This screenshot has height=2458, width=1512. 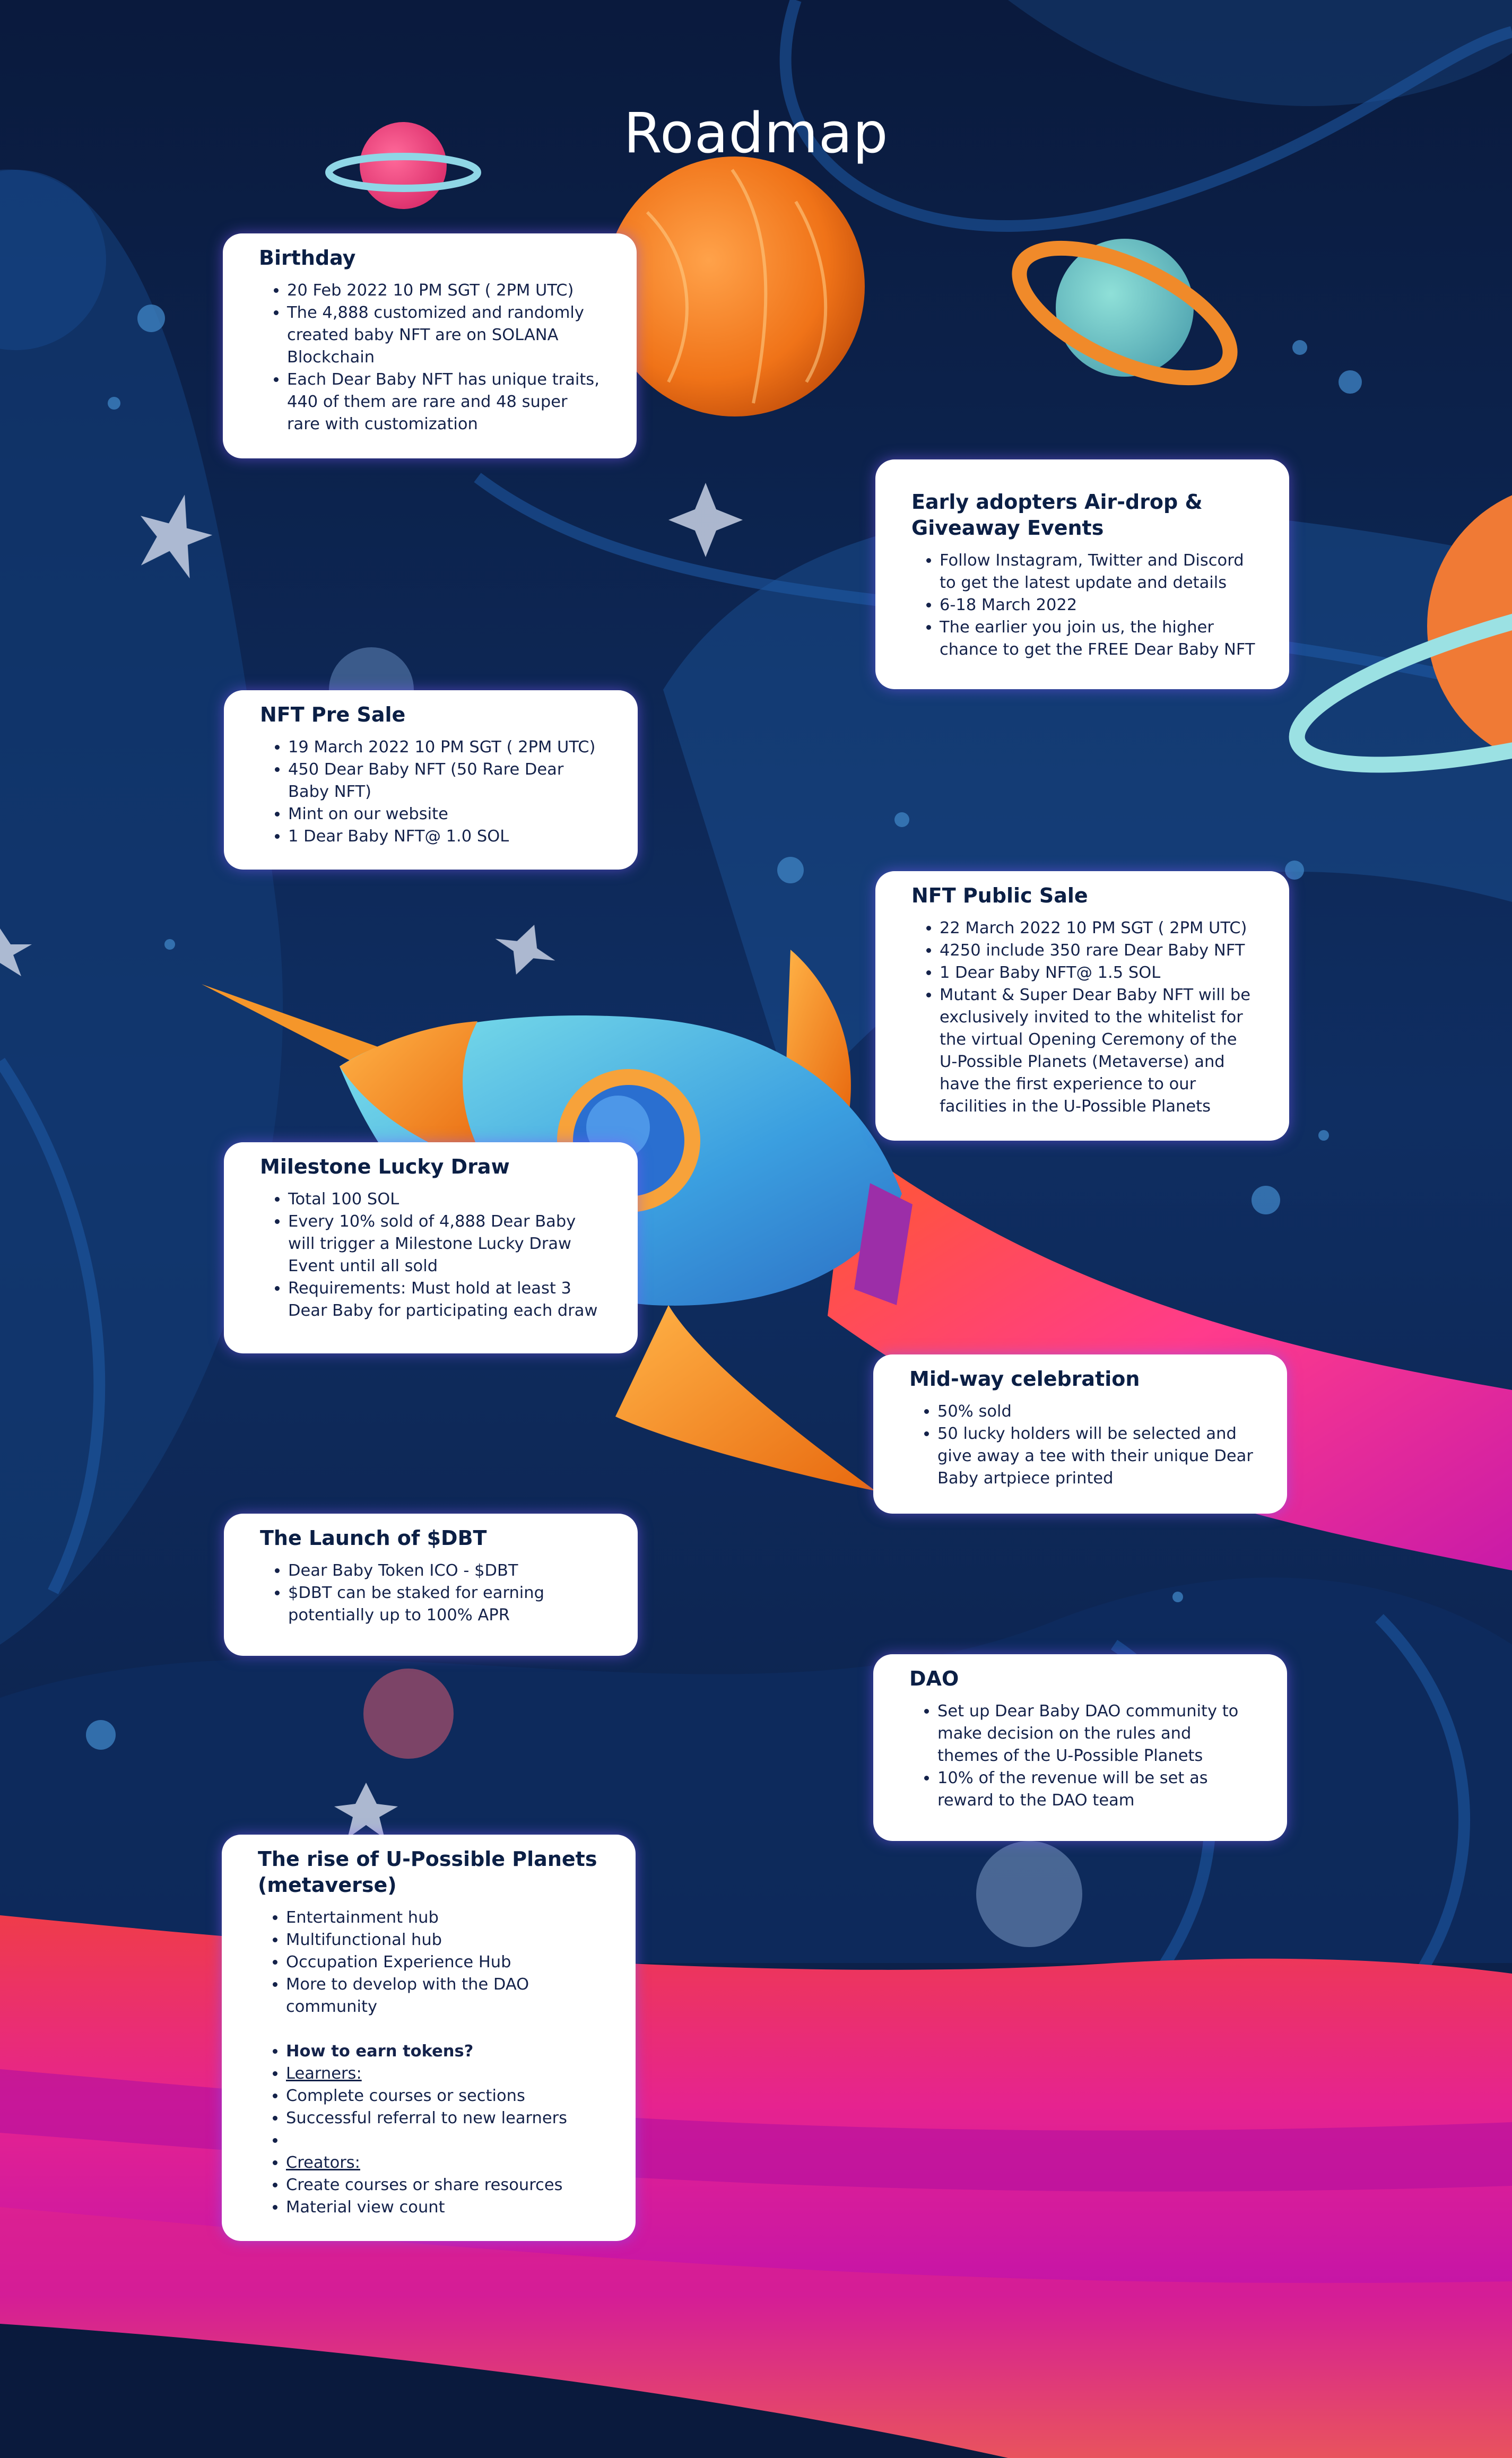 What do you see at coordinates (934, 1678) in the screenshot?
I see `milestone-title: DAO` at bounding box center [934, 1678].